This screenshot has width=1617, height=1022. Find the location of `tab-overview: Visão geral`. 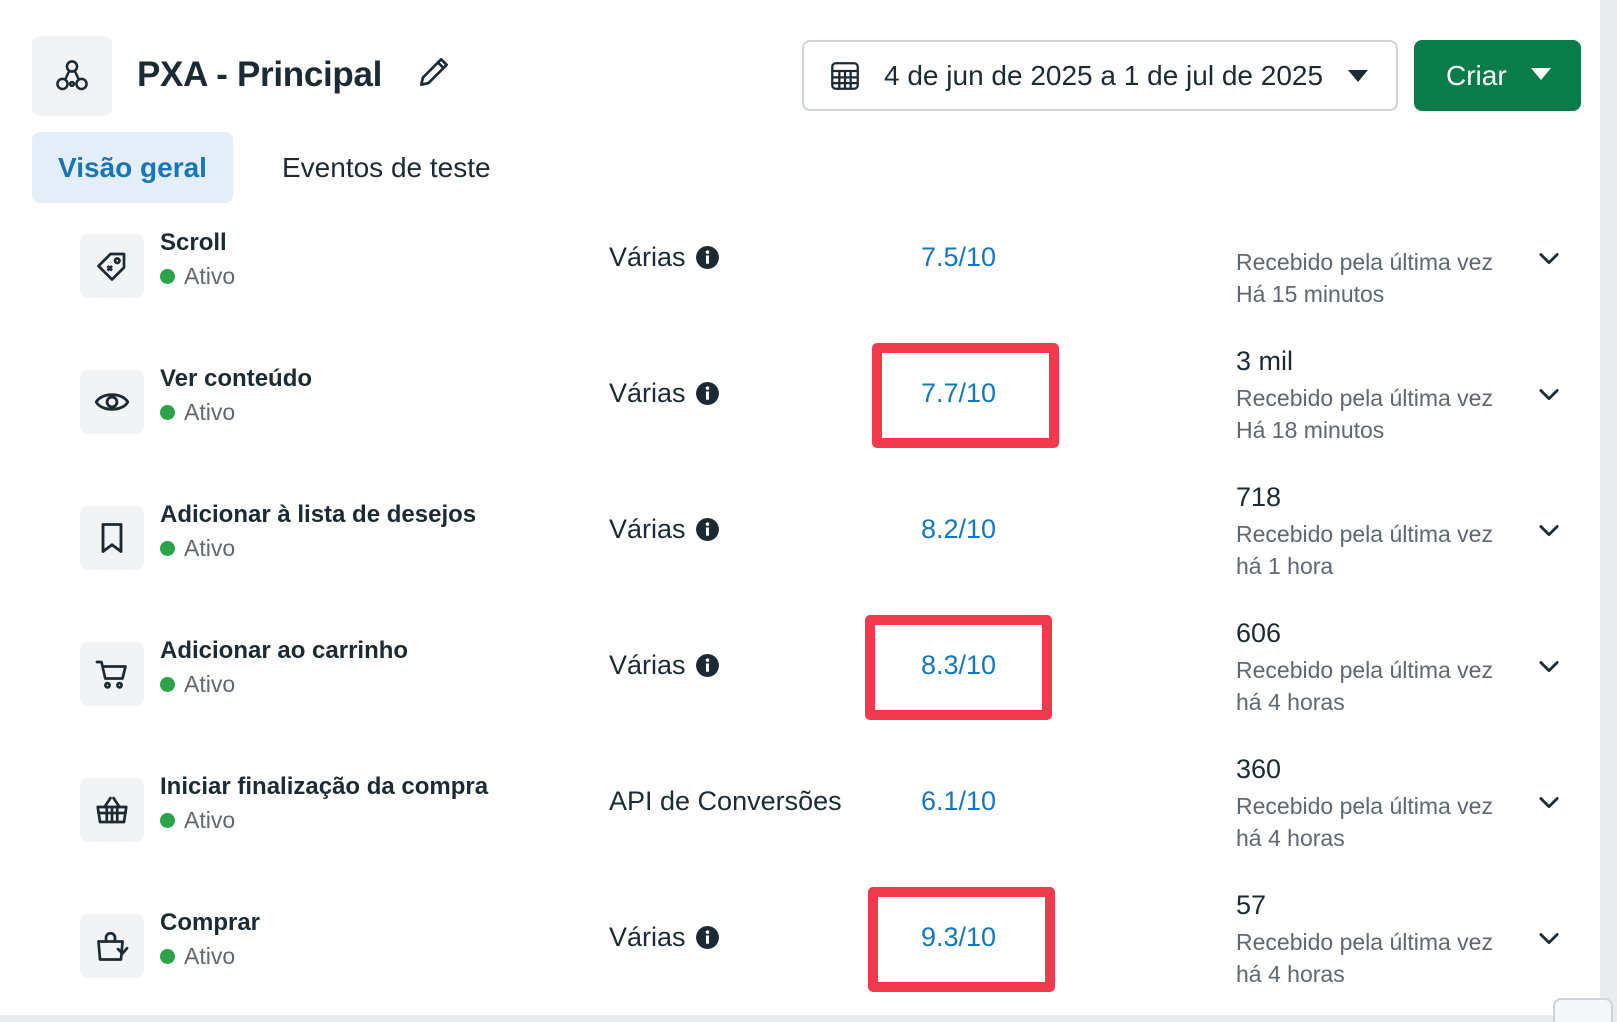

tab-overview: Visão geral is located at coordinates (132, 167).